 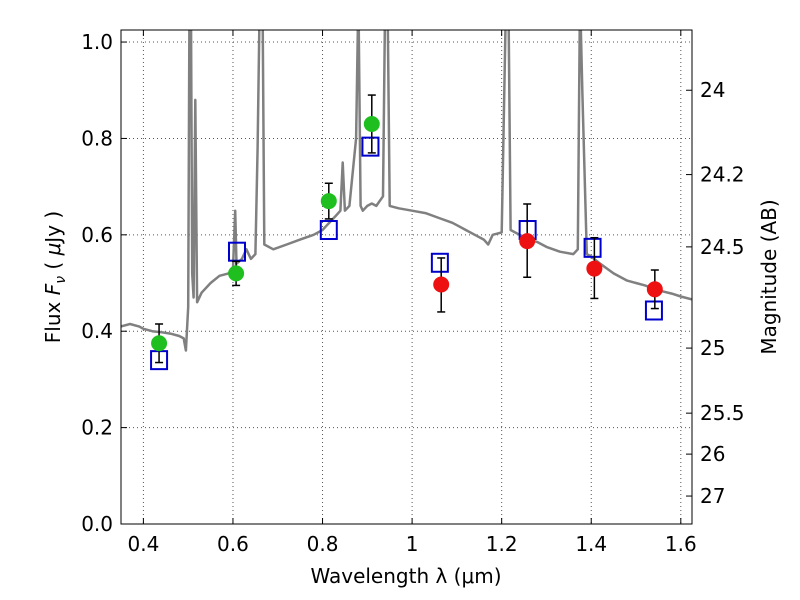 I want to click on right-tick-label: 25.5, so click(x=722, y=413).